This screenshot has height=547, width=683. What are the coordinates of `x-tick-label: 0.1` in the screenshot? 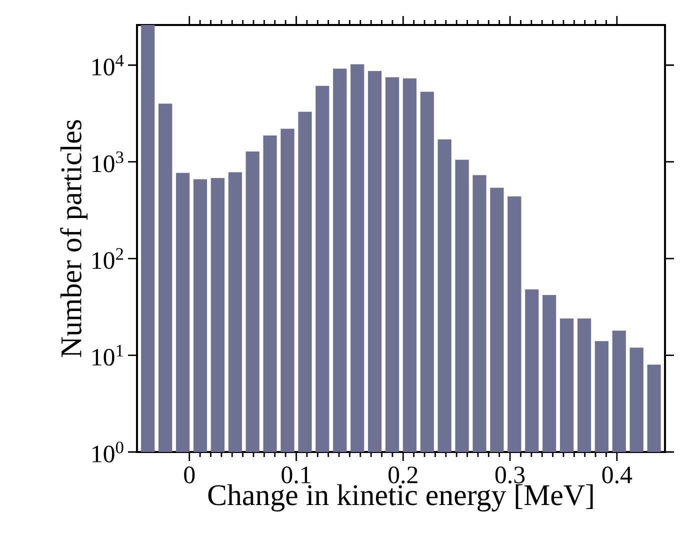 It's located at (296, 475).